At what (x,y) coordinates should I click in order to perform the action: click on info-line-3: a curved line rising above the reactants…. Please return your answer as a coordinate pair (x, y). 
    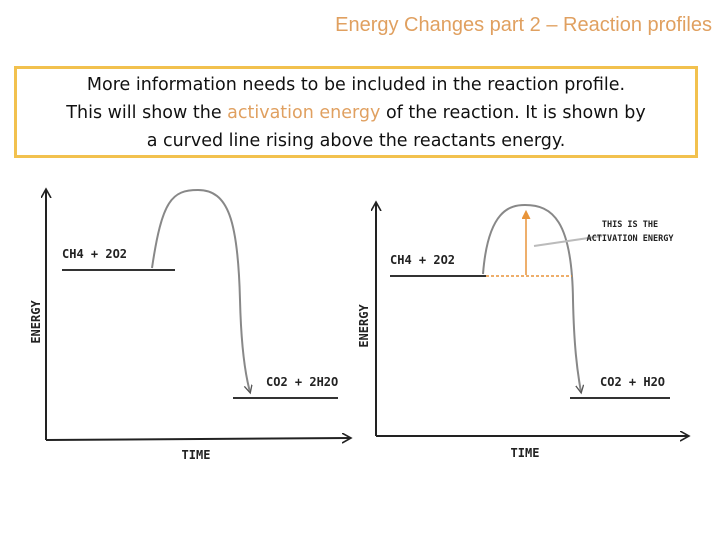
    Looking at the image, I should click on (356, 141).